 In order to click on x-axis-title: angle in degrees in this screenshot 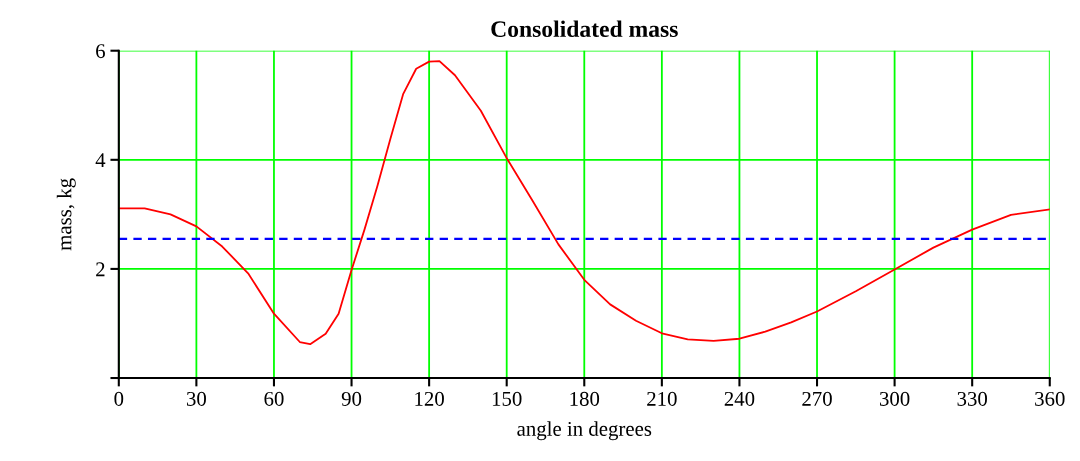, I will do `click(584, 431)`.